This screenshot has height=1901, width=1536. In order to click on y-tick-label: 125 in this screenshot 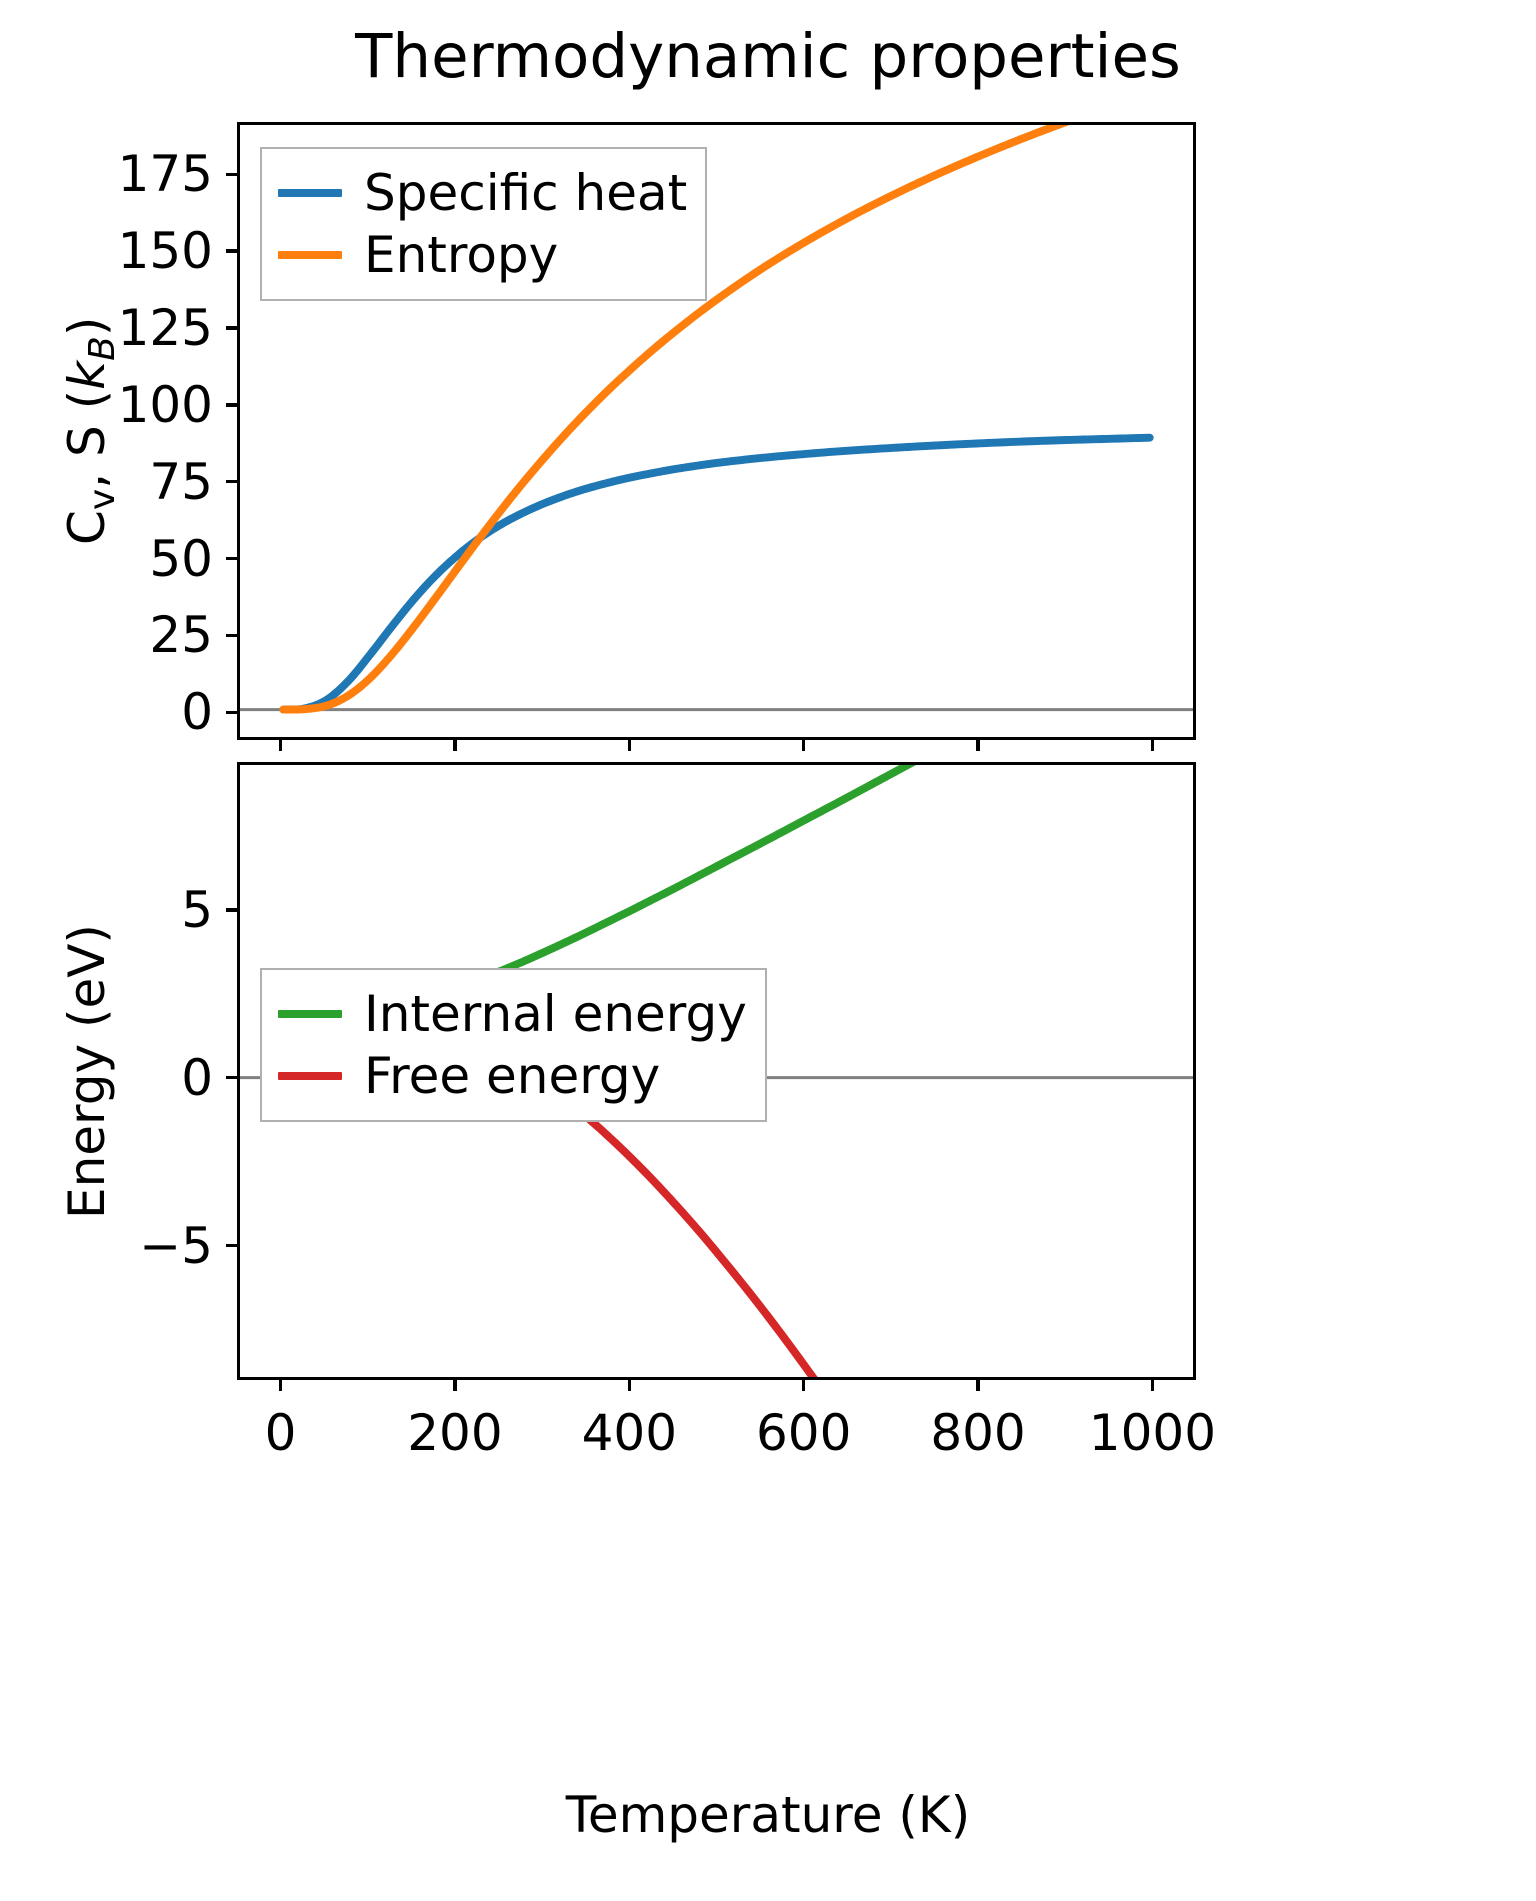, I will do `click(165, 328)`.